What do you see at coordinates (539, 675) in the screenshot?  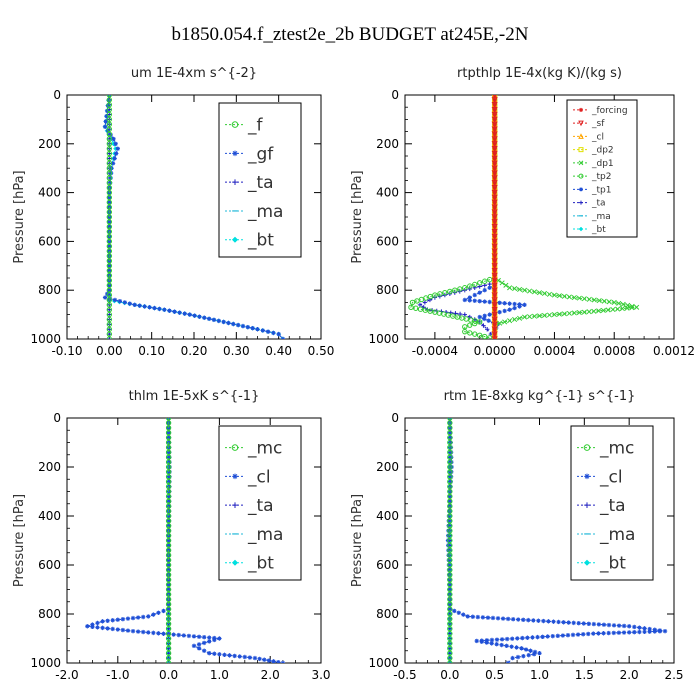 I see `x-tick-label: 1.0` at bounding box center [539, 675].